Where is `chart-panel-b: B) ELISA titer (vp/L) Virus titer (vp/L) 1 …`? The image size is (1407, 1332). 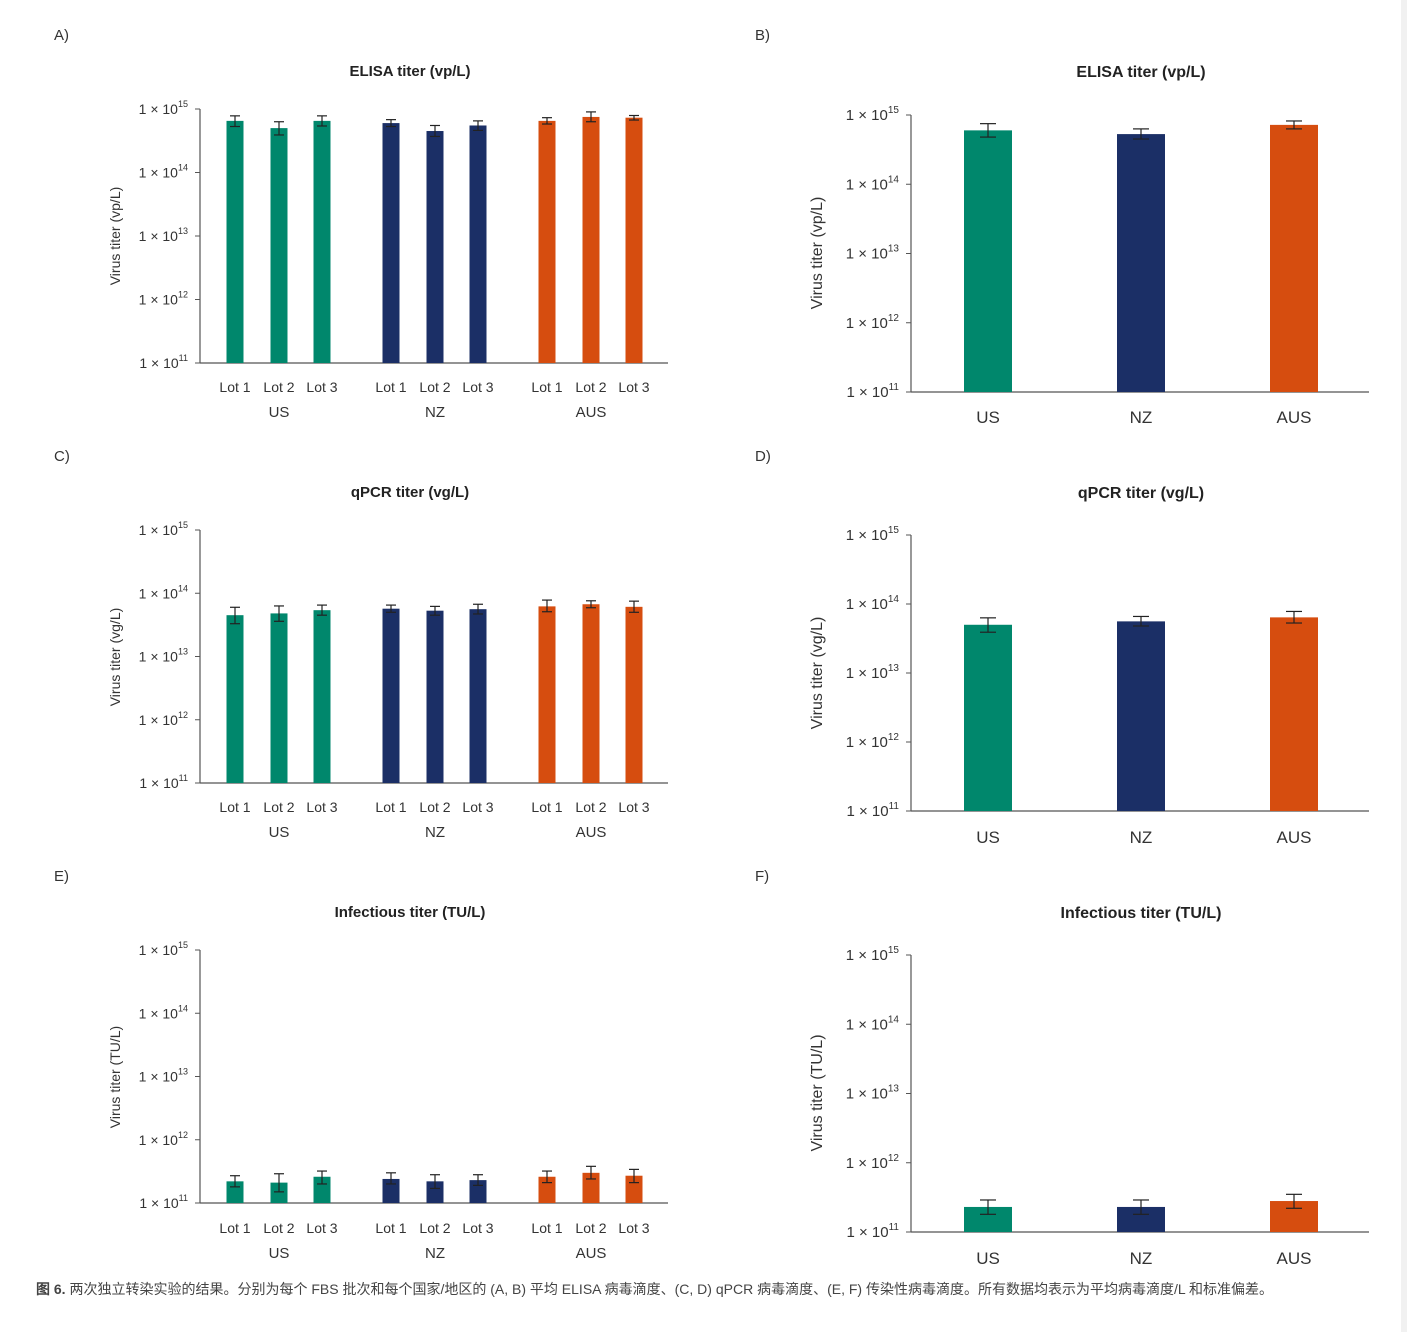 chart-panel-b: B) ELISA titer (vp/L) Virus titer (vp/L) 1 … is located at coordinates (1062, 227).